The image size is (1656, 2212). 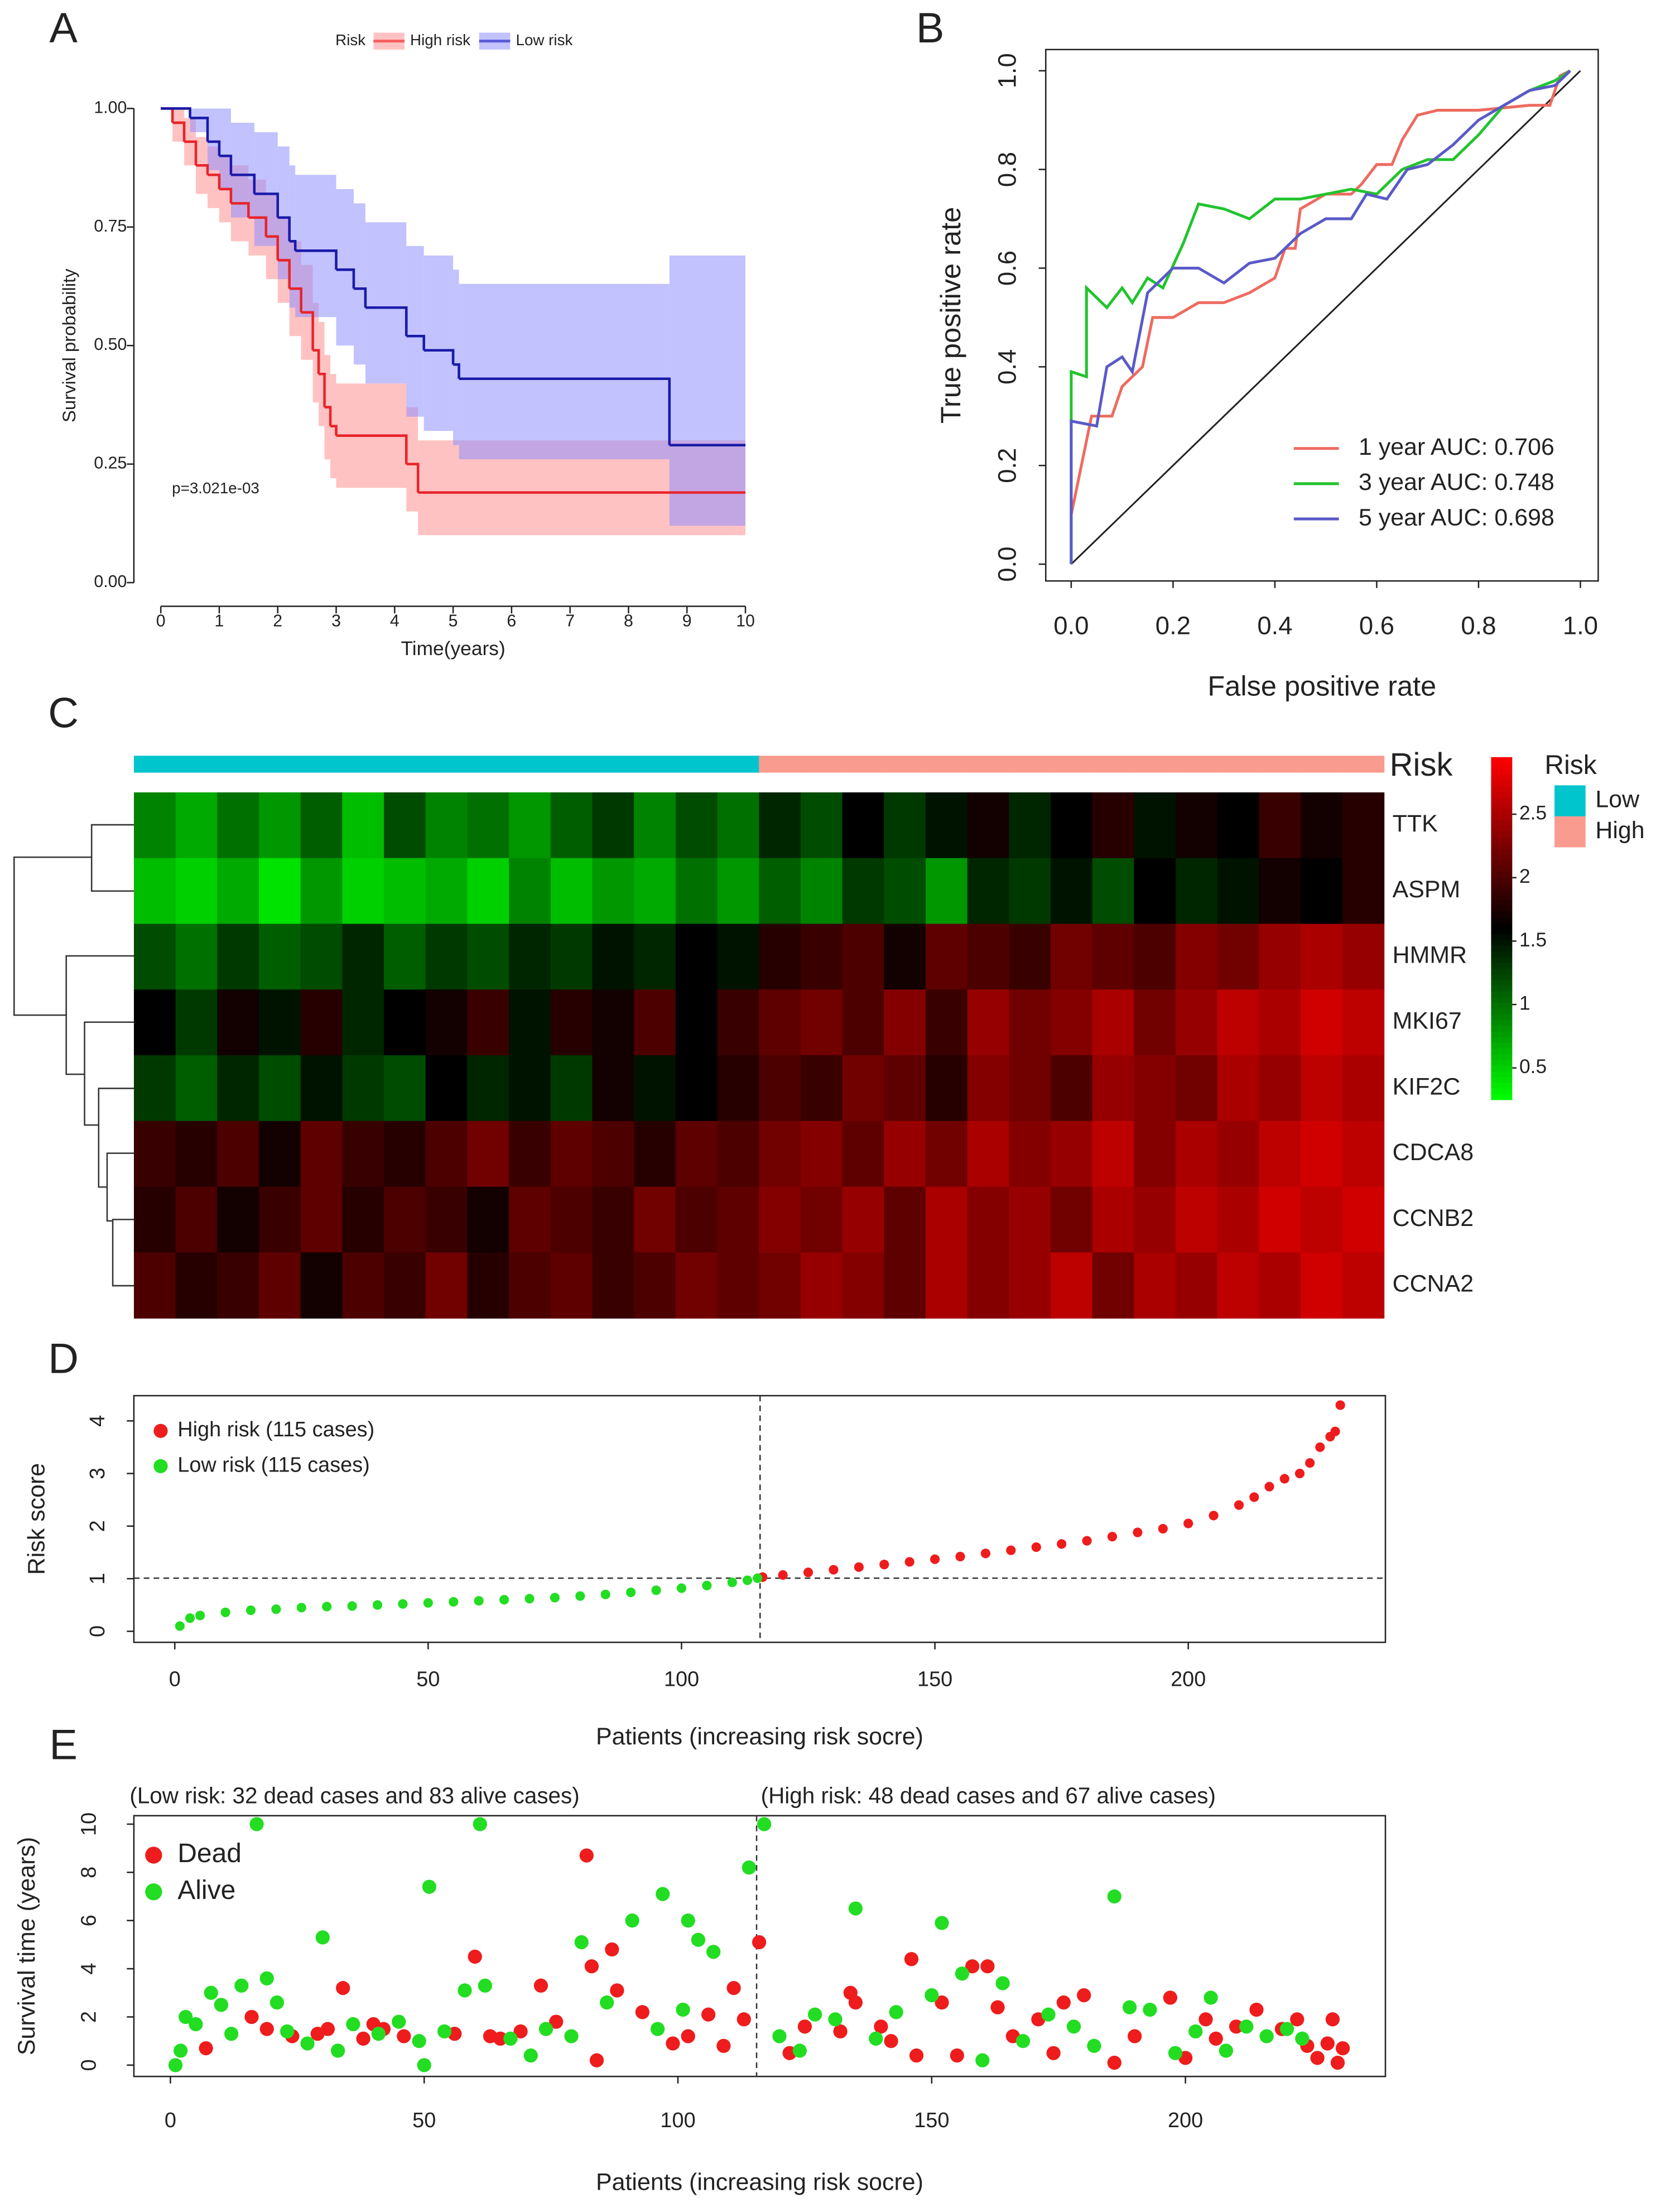 What do you see at coordinates (440, 40) in the screenshot?
I see `legend-label: High risk` at bounding box center [440, 40].